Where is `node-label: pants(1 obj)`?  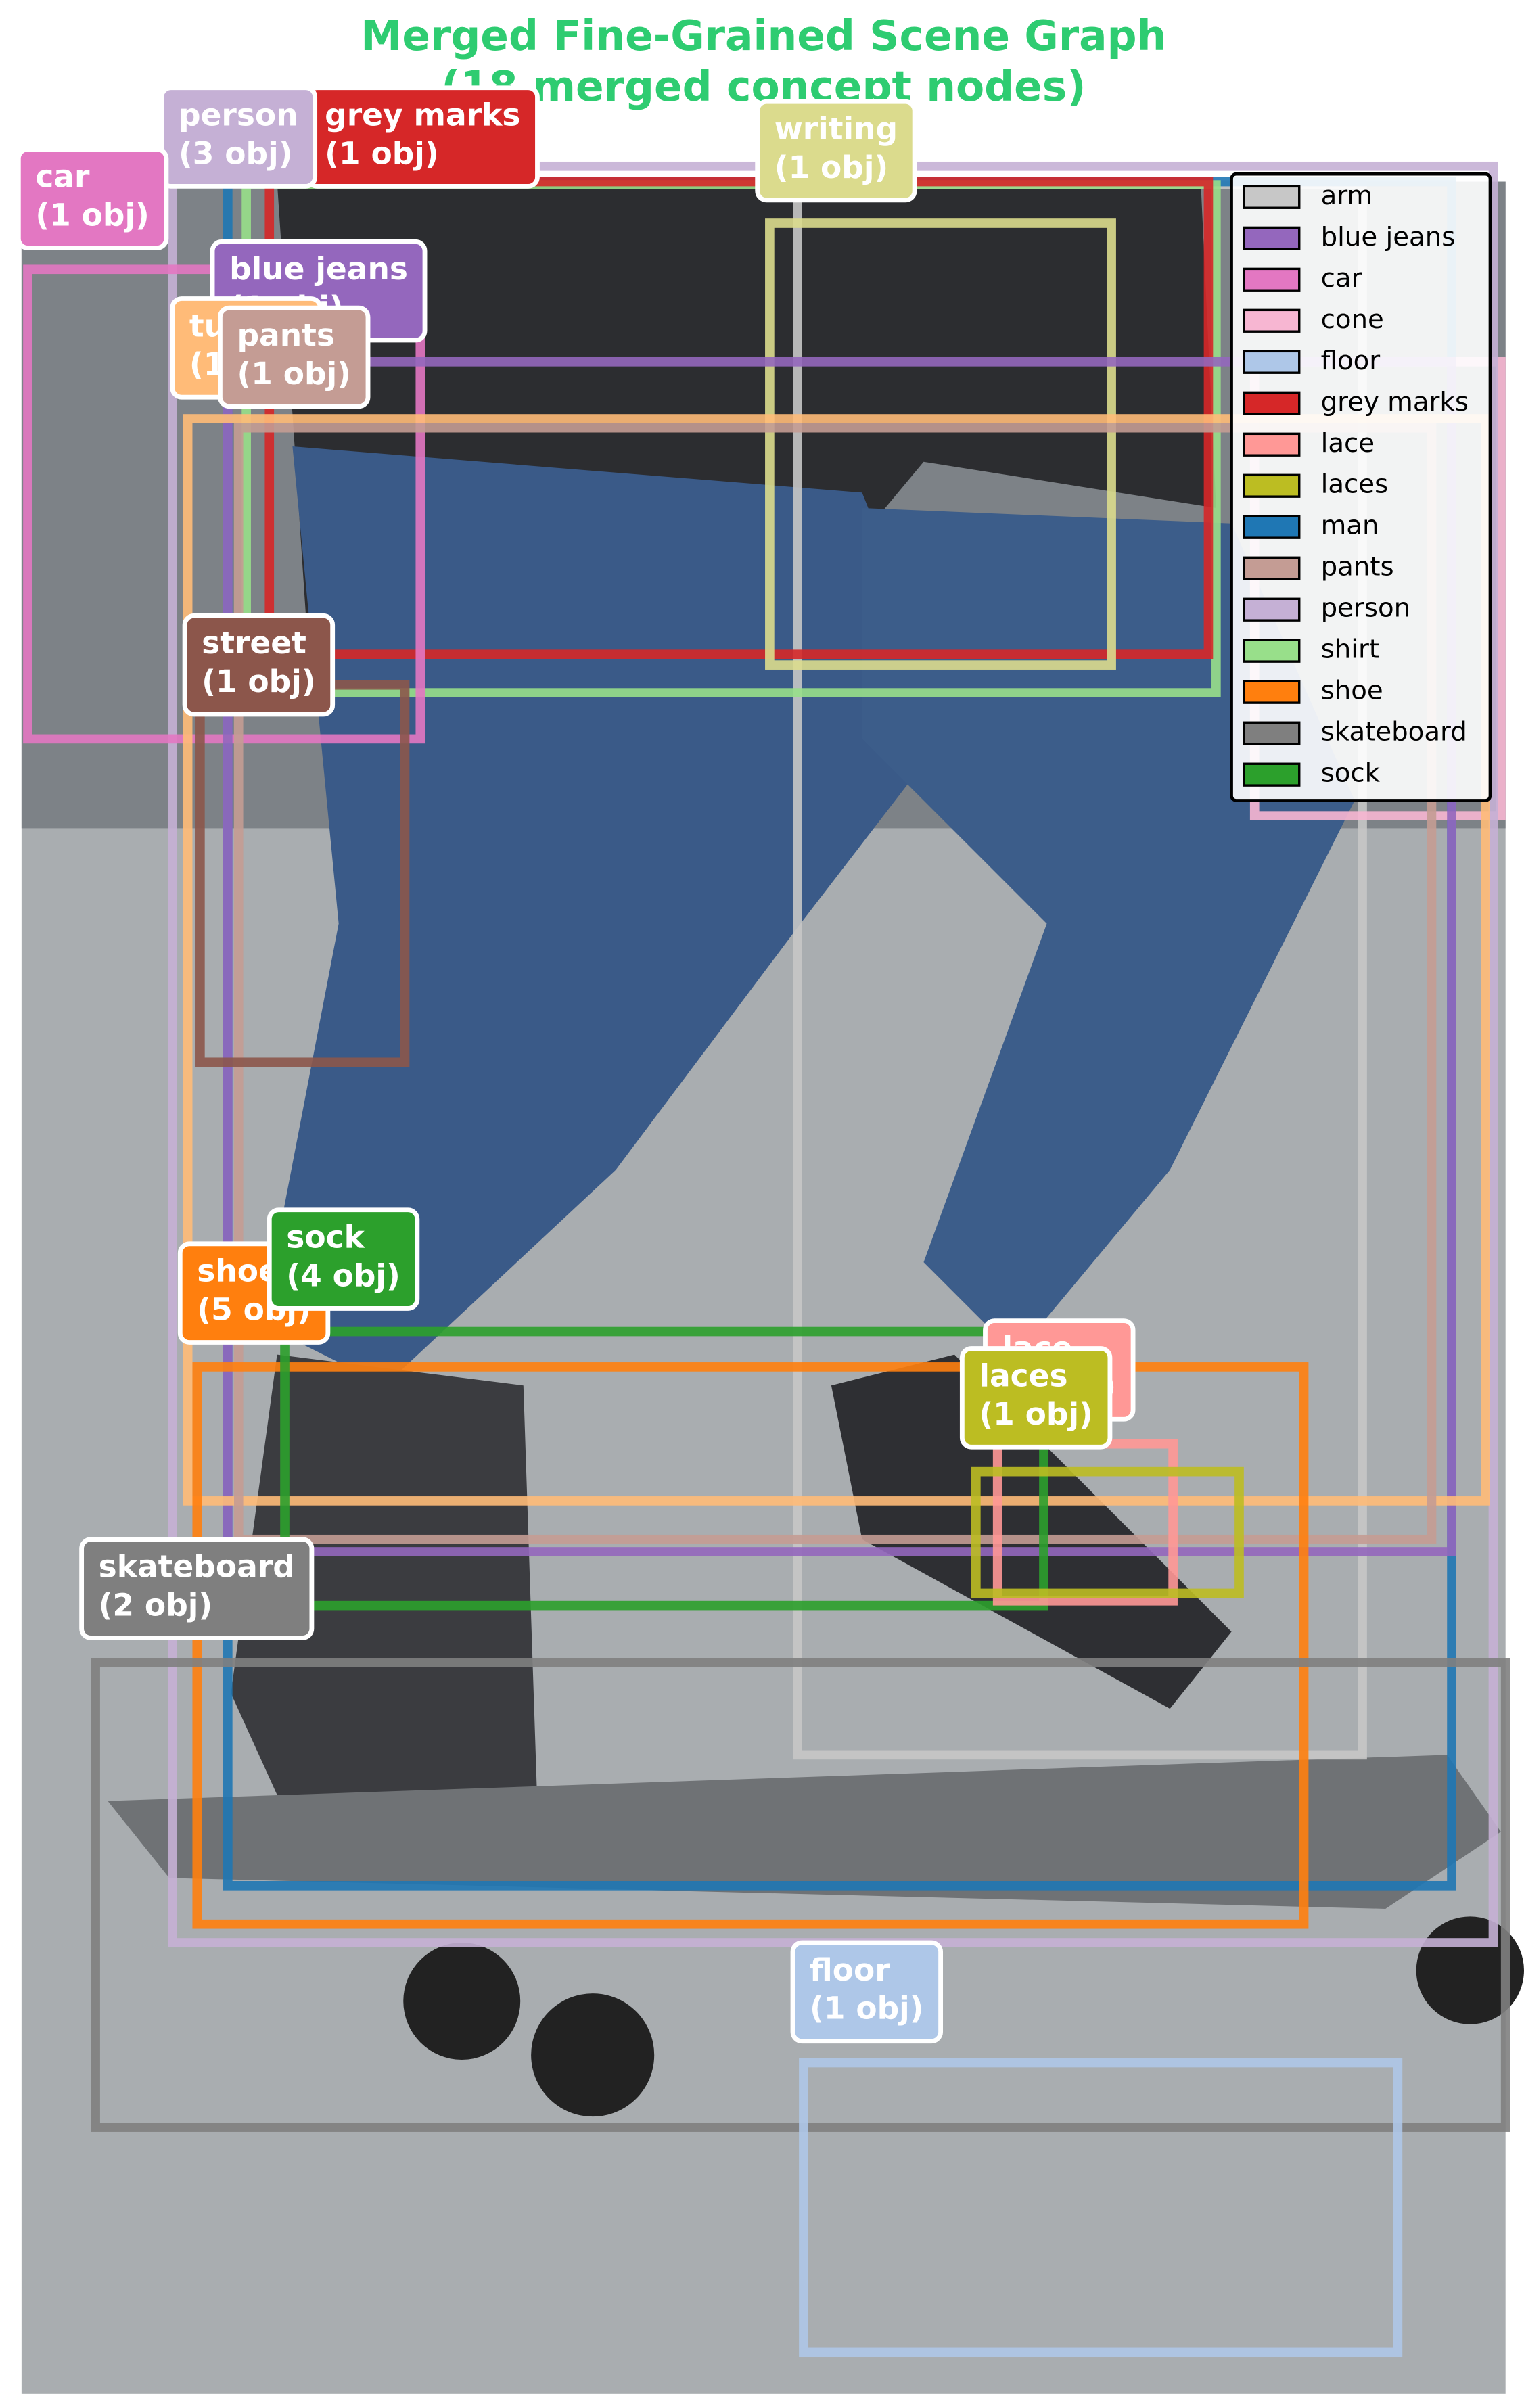
node-label: pants(1 obj) is located at coordinates (294, 357).